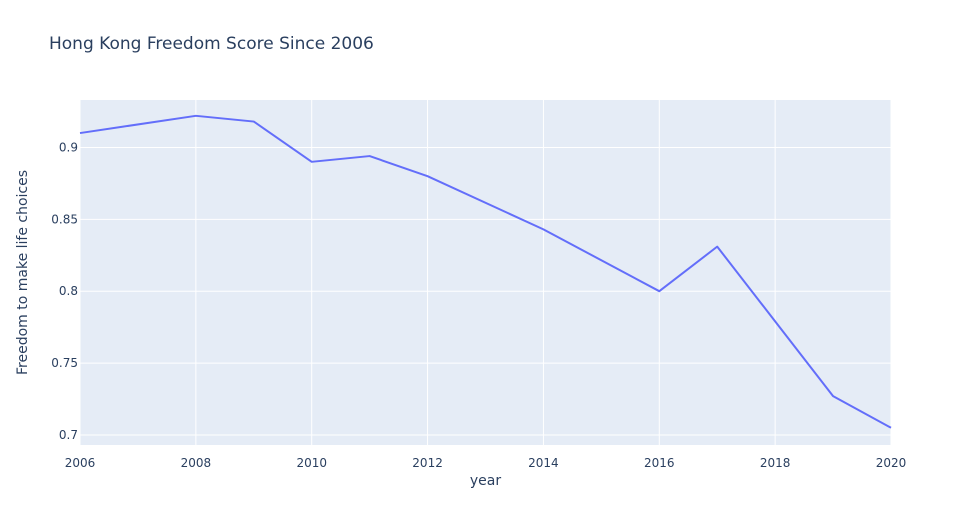 The width and height of the screenshot is (971, 525). Describe the element at coordinates (68, 435) in the screenshot. I see `y-tick-label: 0.7` at that location.